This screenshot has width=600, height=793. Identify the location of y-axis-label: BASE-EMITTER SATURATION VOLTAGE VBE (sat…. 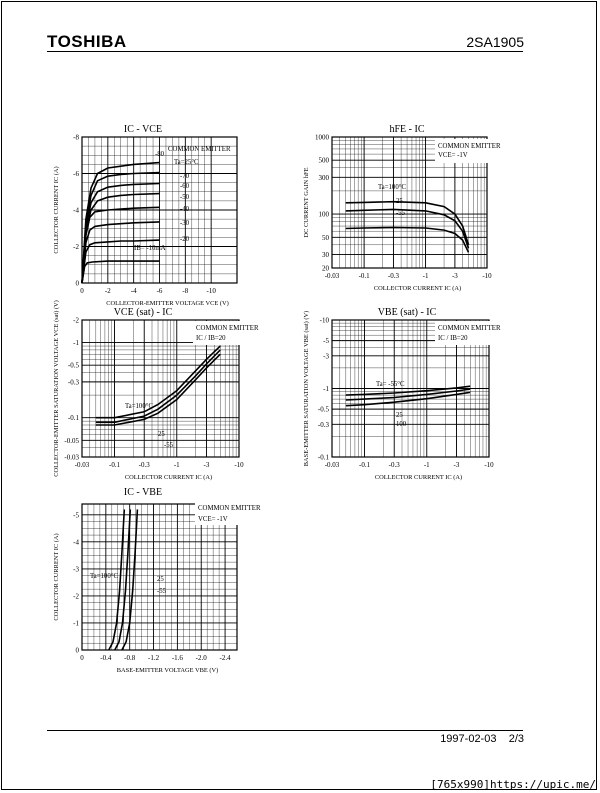
(306, 388).